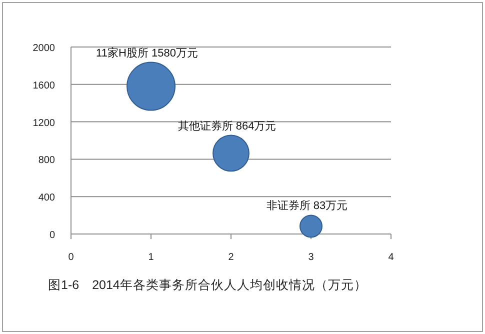 This screenshot has width=485, height=334. What do you see at coordinates (44, 123) in the screenshot?
I see `y-tick-label: 1200` at bounding box center [44, 123].